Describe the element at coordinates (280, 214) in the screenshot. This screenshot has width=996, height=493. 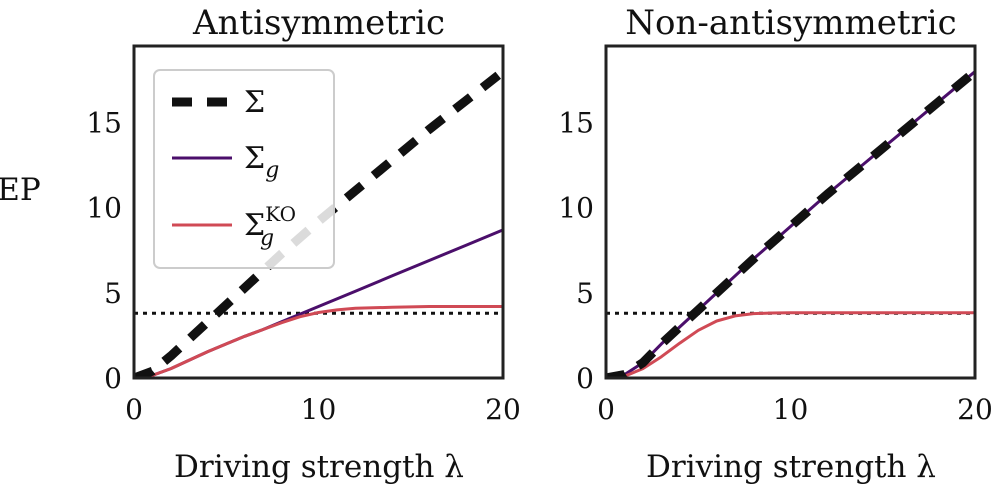
I see `legend-label-superscript: KO` at that location.